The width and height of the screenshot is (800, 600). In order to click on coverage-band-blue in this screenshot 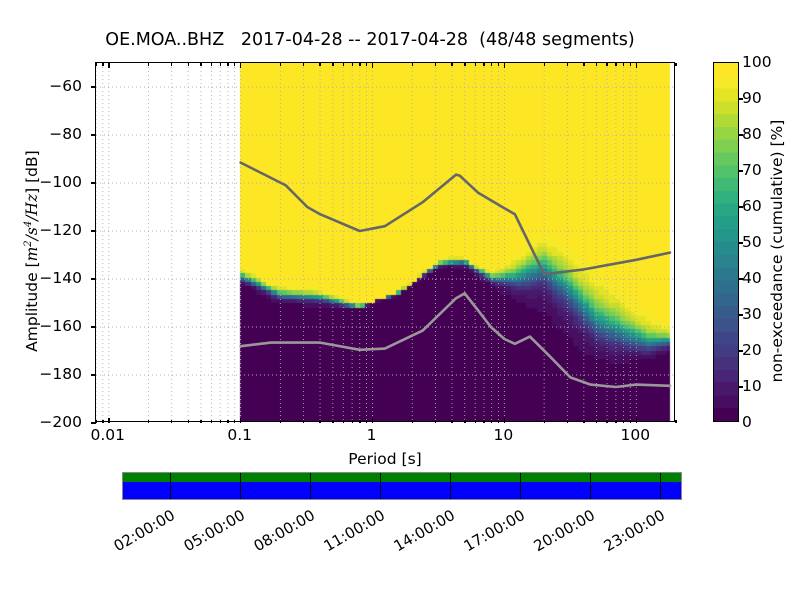, I will do `click(402, 490)`.